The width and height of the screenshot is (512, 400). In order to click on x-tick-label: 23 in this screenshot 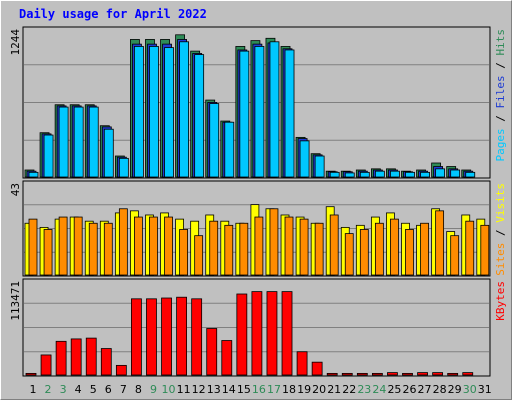, I will do `click(364, 389)`.